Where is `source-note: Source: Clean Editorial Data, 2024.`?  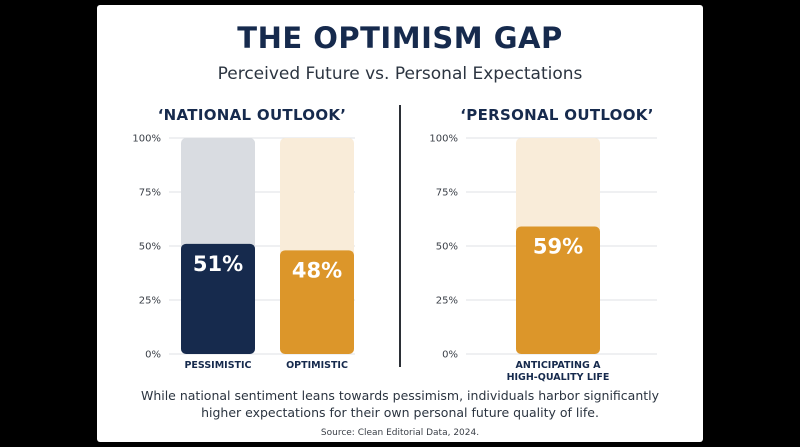 source-note: Source: Clean Editorial Data, 2024. is located at coordinates (400, 433).